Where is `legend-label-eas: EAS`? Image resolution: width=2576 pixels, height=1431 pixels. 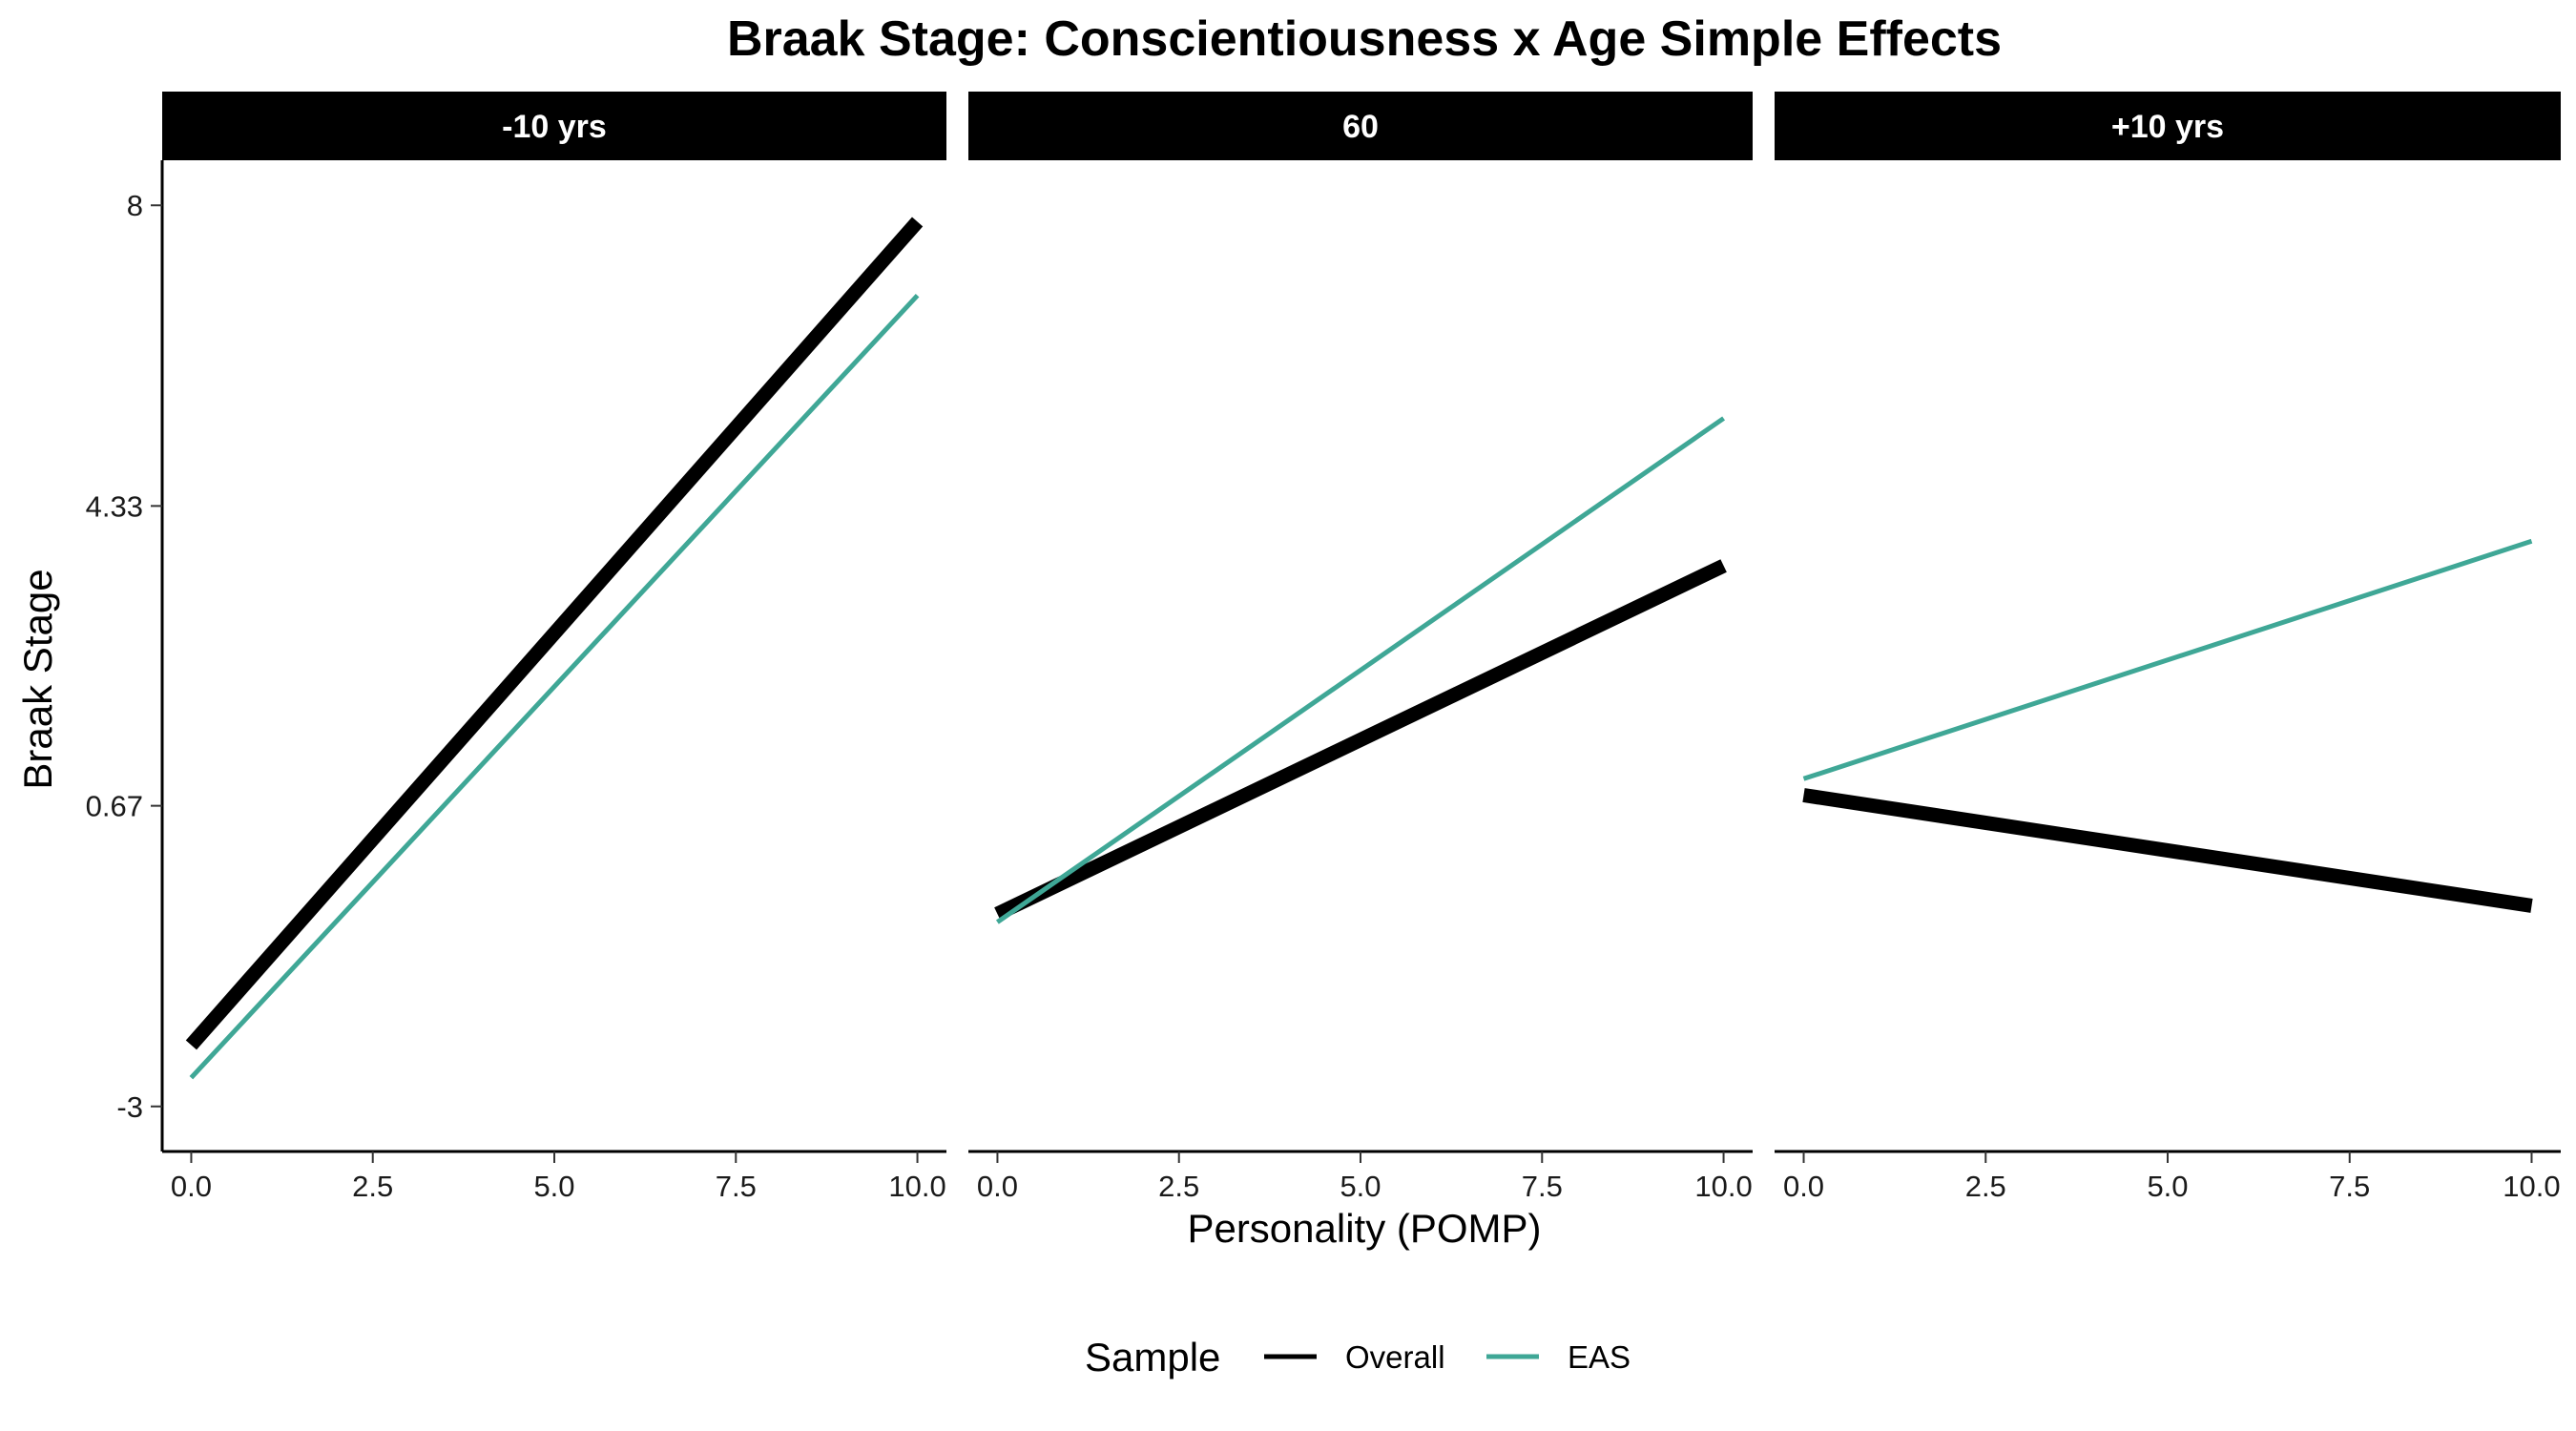 legend-label-eas: EAS is located at coordinates (1599, 1357).